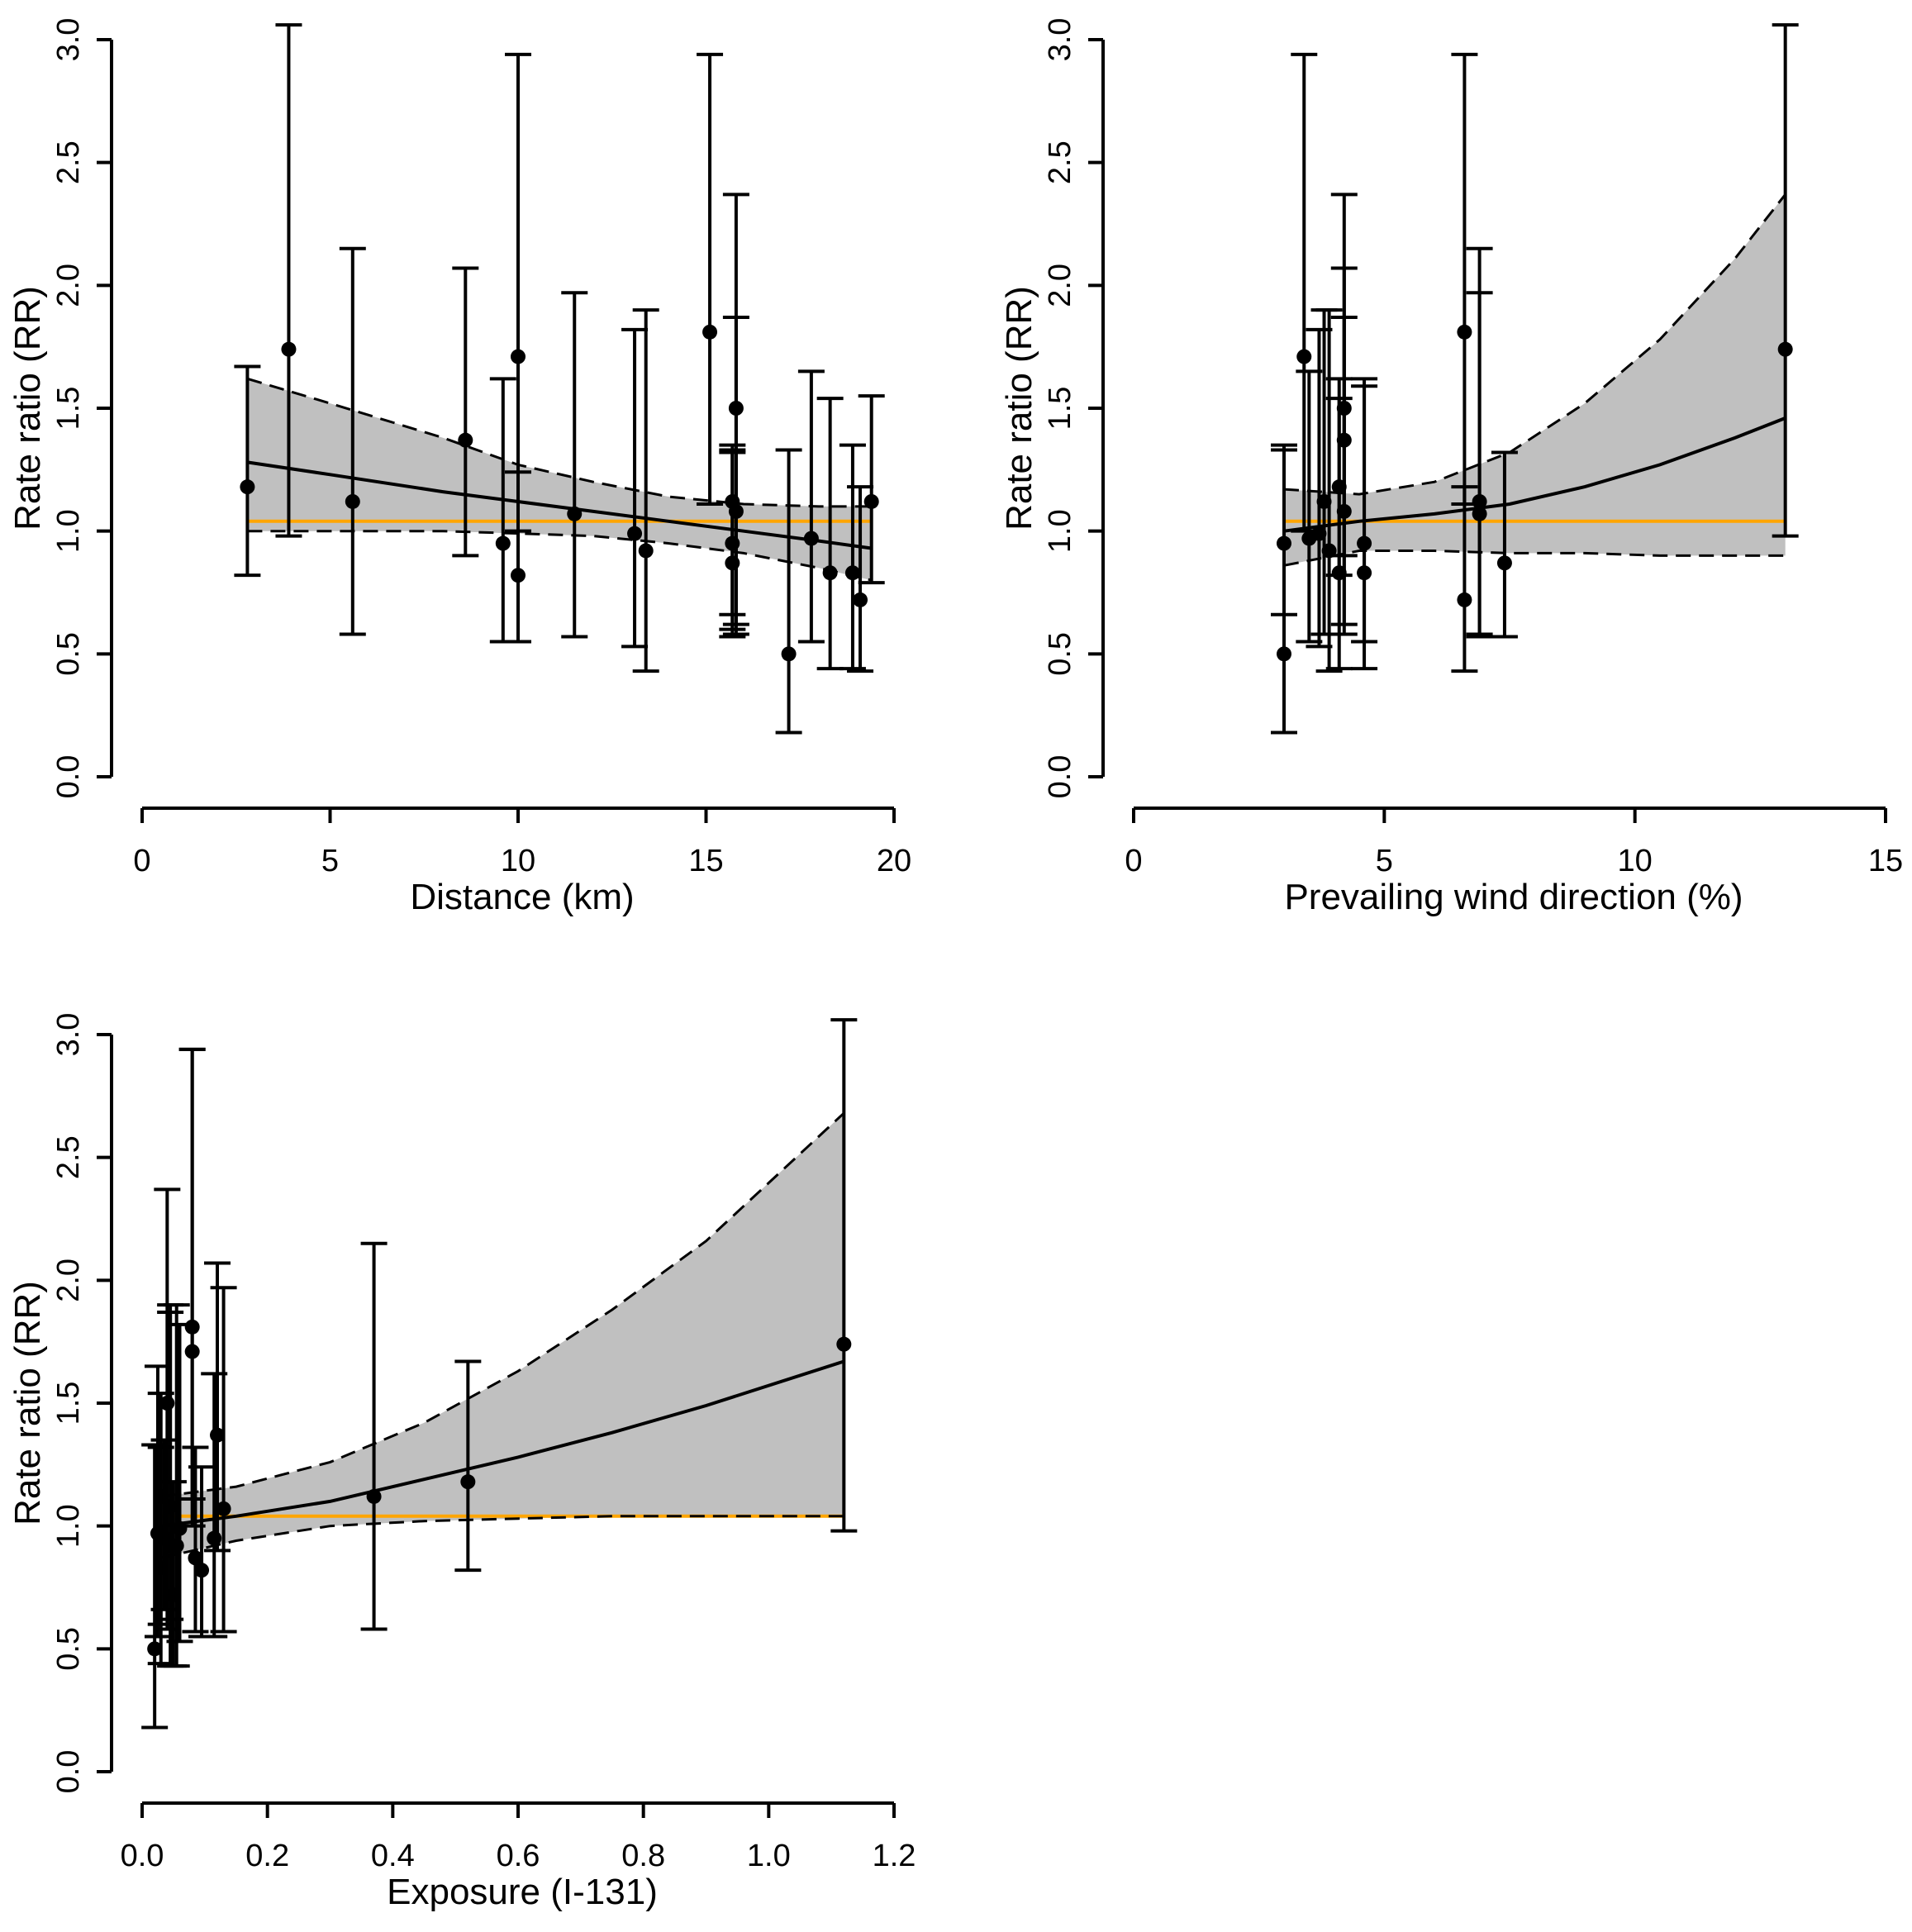  What do you see at coordinates (393, 1856) in the screenshot?
I see `x-tick-label-2: 0.4` at bounding box center [393, 1856].